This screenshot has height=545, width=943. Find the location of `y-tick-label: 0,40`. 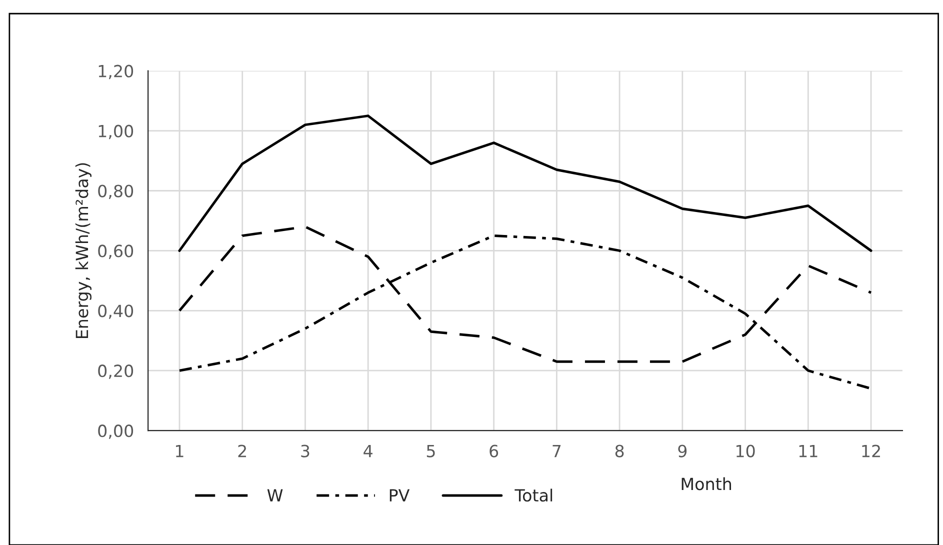

y-tick-label: 0,40 is located at coordinates (116, 311).